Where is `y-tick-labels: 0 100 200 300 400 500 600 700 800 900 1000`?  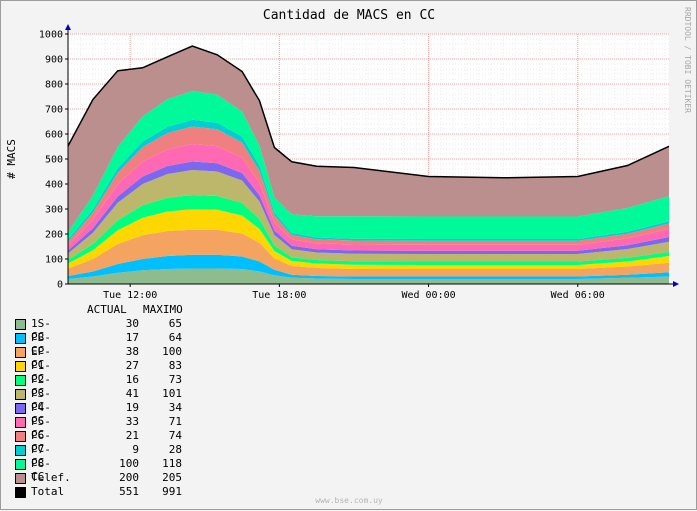
y-tick-labels: 0 100 200 300 400 500 600 700 800 900 1000 is located at coordinates (53, 160).